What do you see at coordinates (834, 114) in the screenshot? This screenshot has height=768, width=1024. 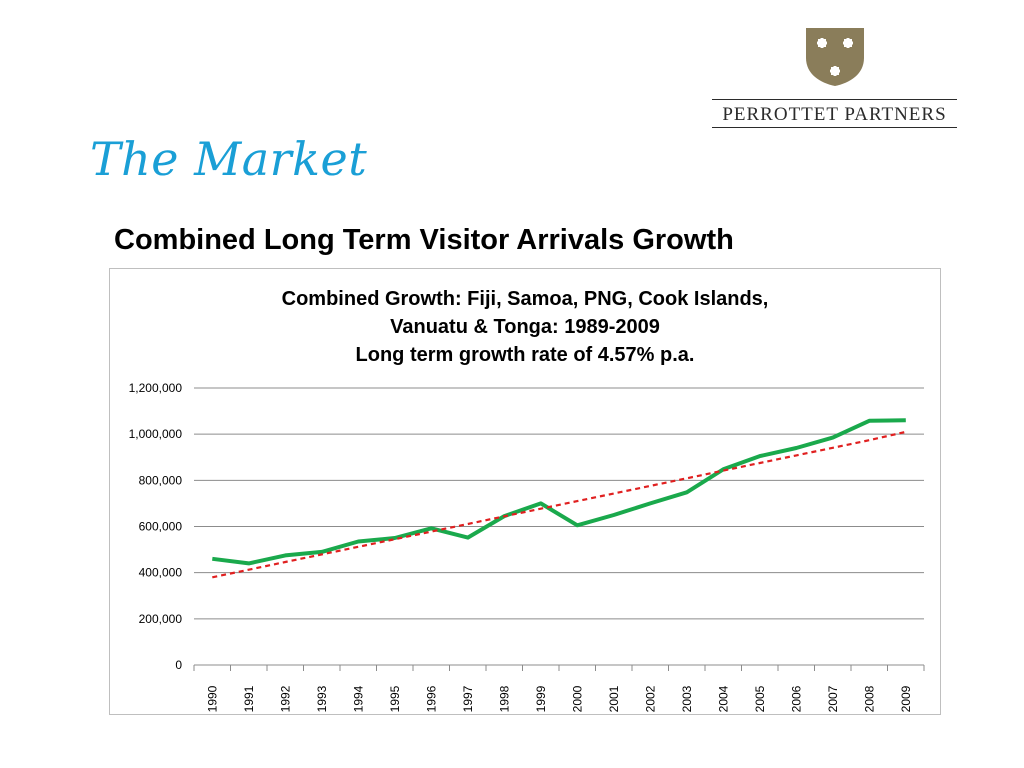 I see `logo-text: PERROTTET PARTNERS` at bounding box center [834, 114].